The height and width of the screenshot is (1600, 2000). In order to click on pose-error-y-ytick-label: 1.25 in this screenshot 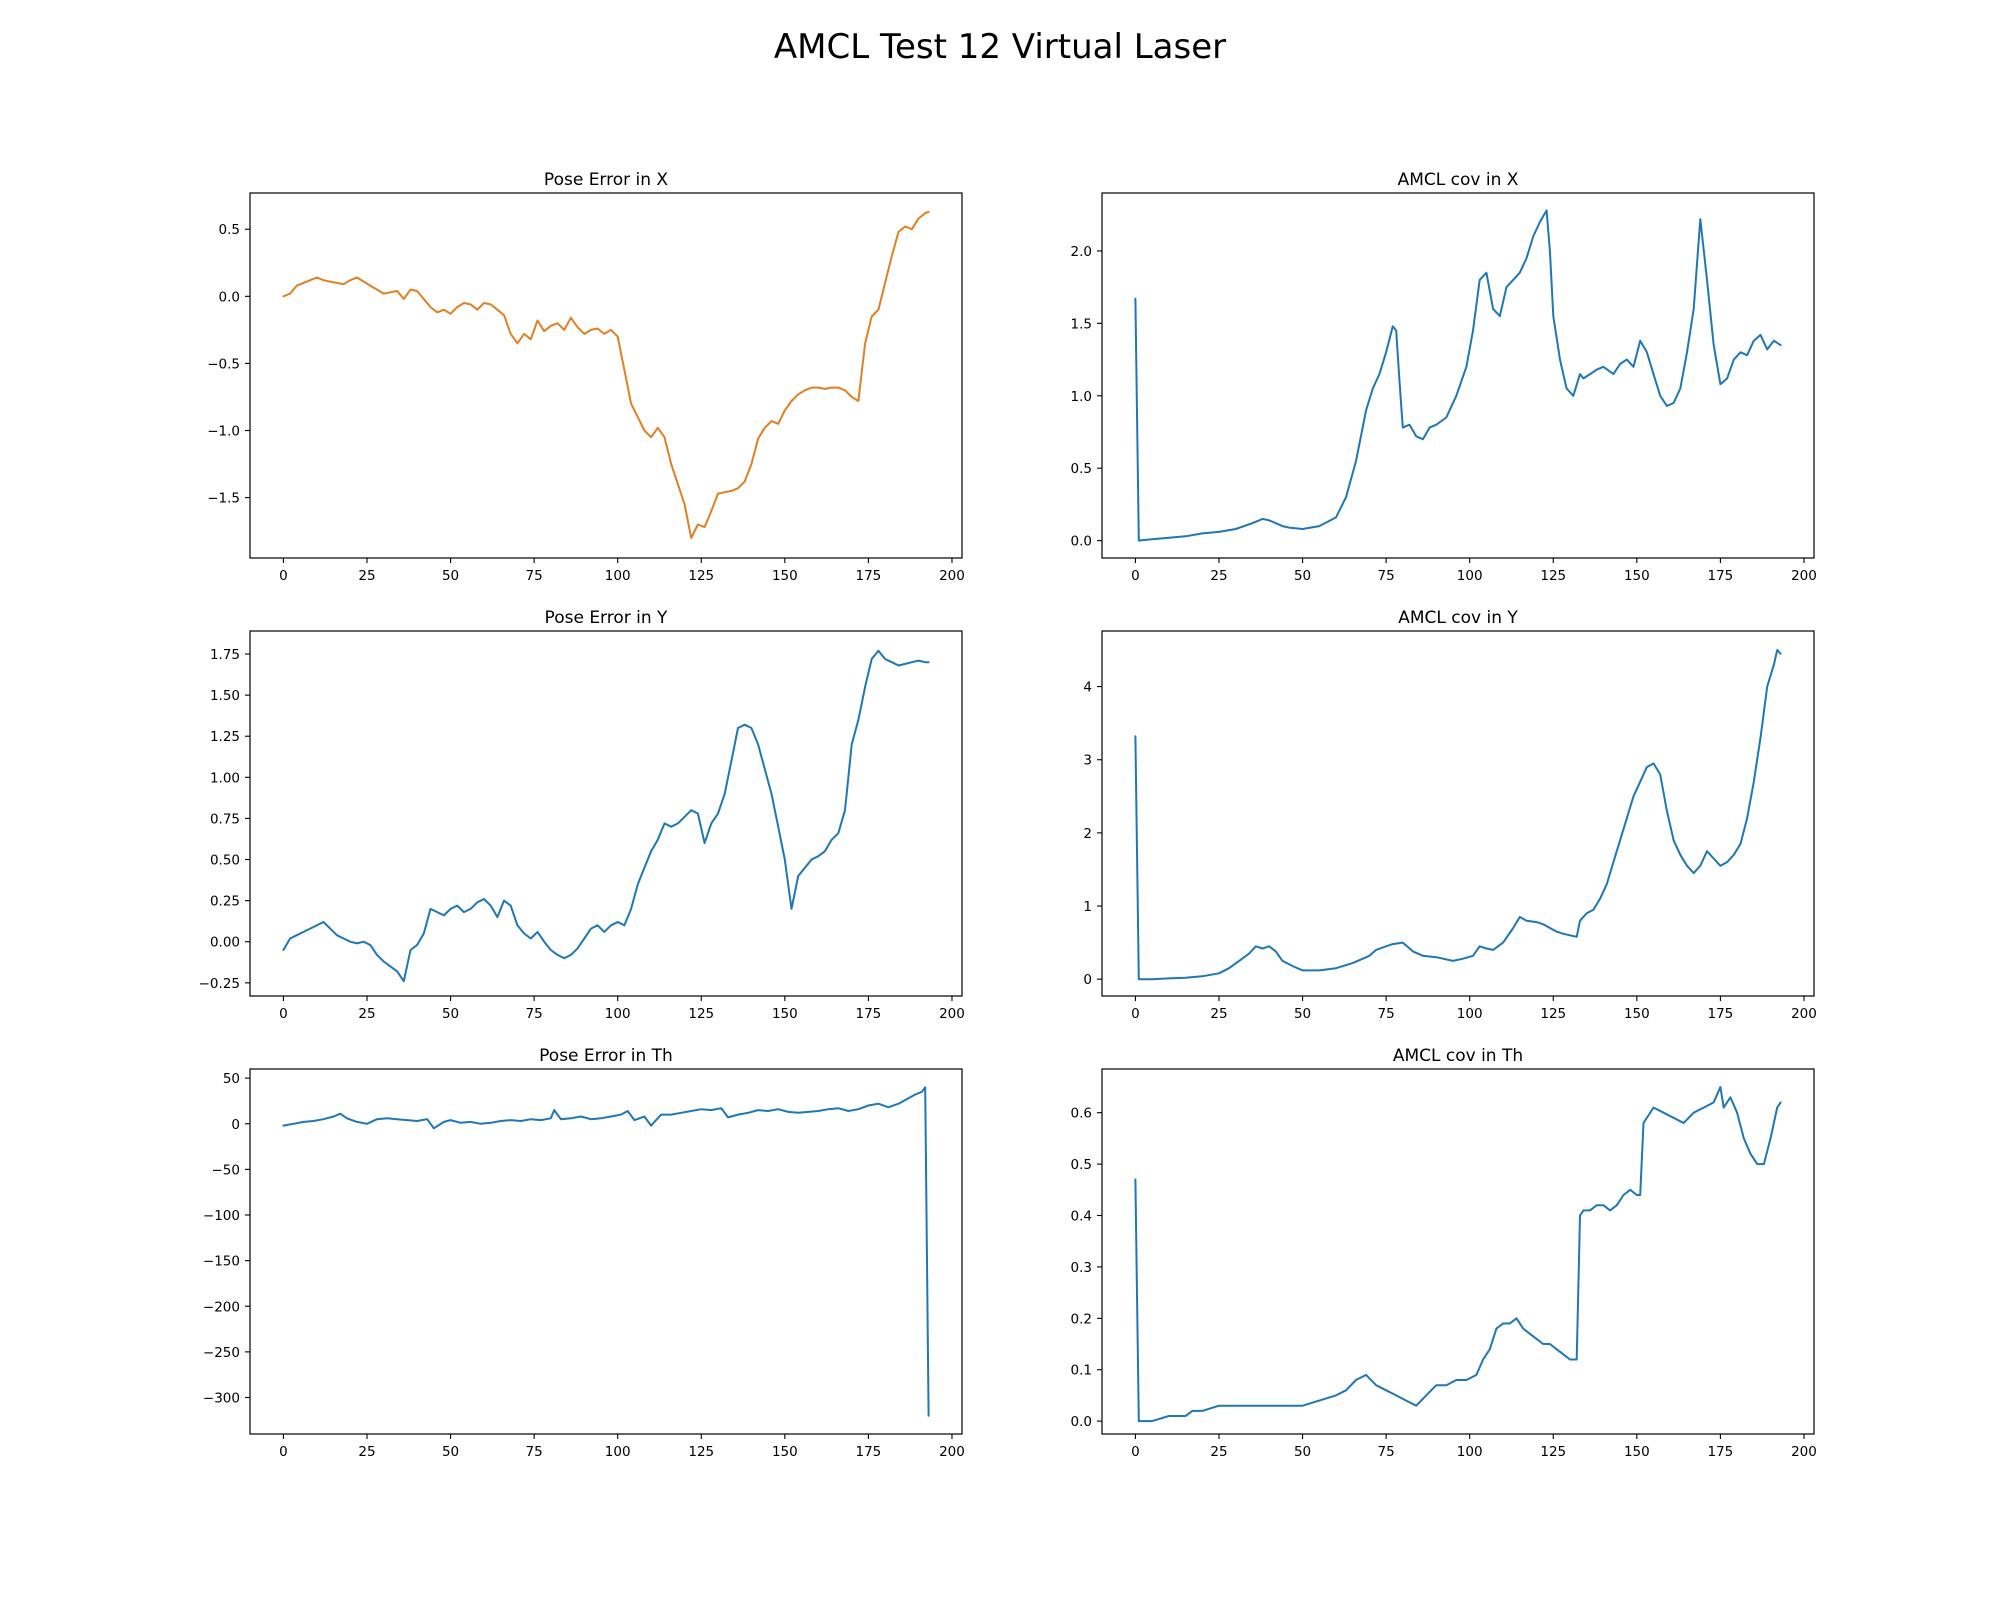, I will do `click(225, 737)`.